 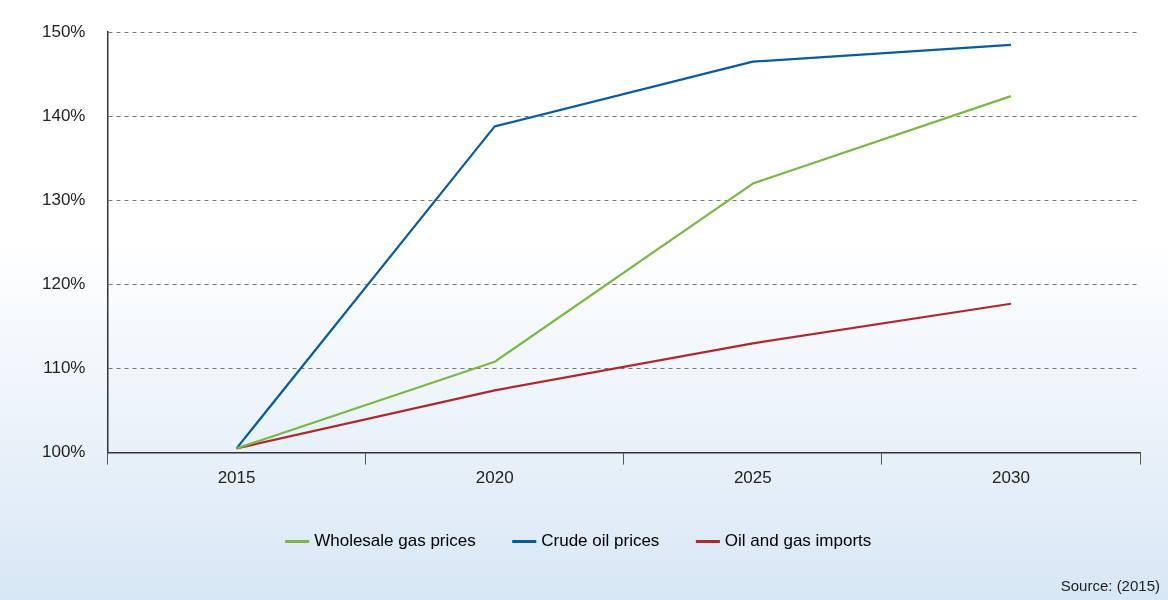 I want to click on x-tick-label: 2015, so click(x=236, y=478).